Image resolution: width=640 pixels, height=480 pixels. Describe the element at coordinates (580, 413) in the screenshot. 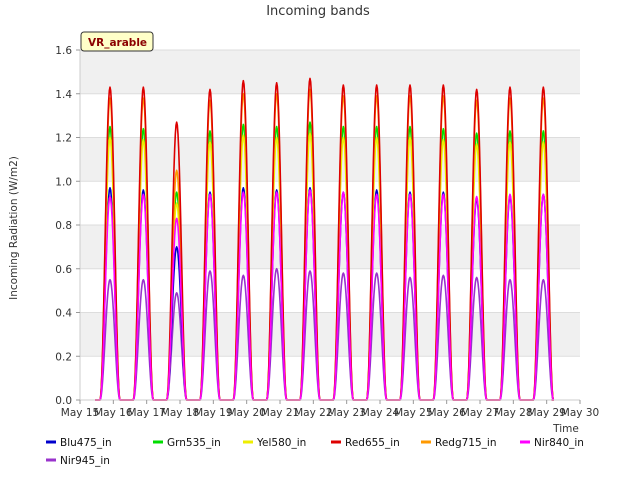

I see `x-tick-label: May 30` at that location.